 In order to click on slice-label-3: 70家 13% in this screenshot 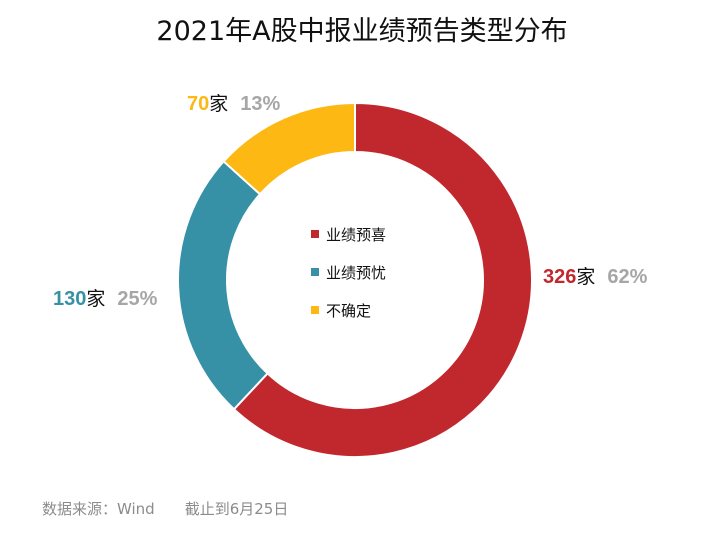, I will do `click(234, 104)`.